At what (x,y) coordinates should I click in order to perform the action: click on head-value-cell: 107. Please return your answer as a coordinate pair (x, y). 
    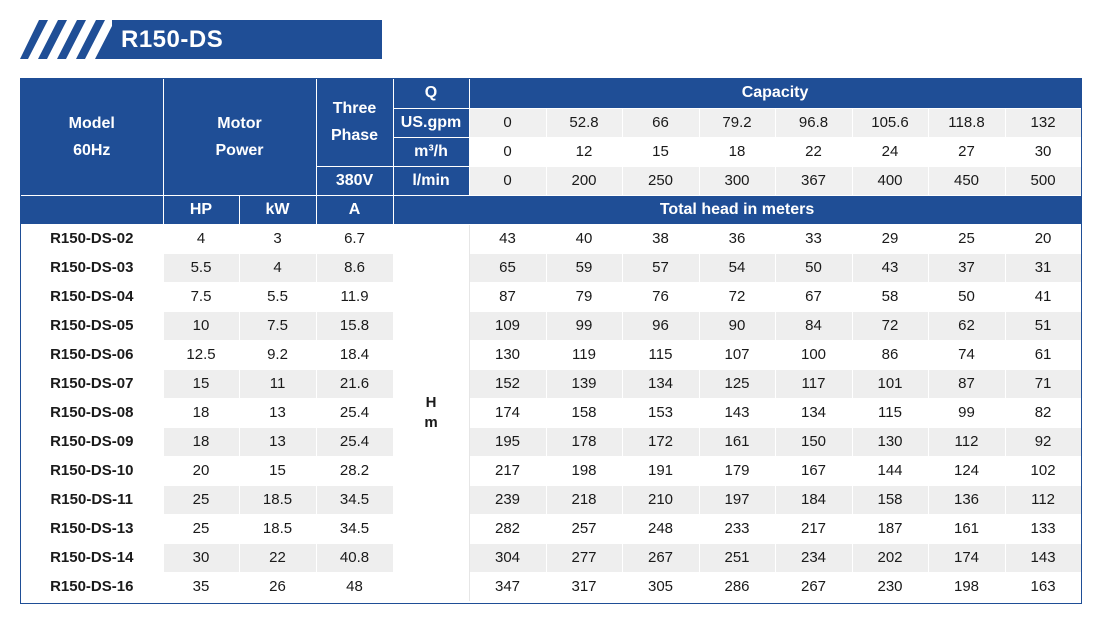
    Looking at the image, I should click on (737, 355).